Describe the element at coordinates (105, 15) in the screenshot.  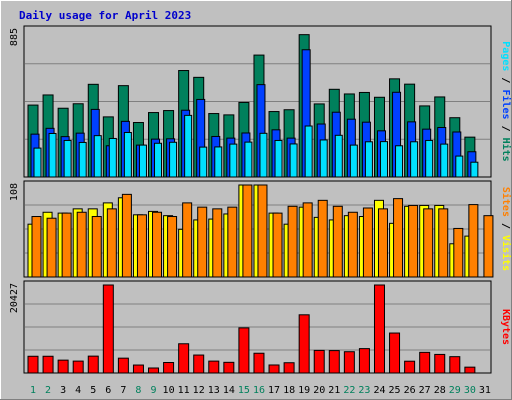
I see `chart-title: Daily usage for April 2023` at that location.